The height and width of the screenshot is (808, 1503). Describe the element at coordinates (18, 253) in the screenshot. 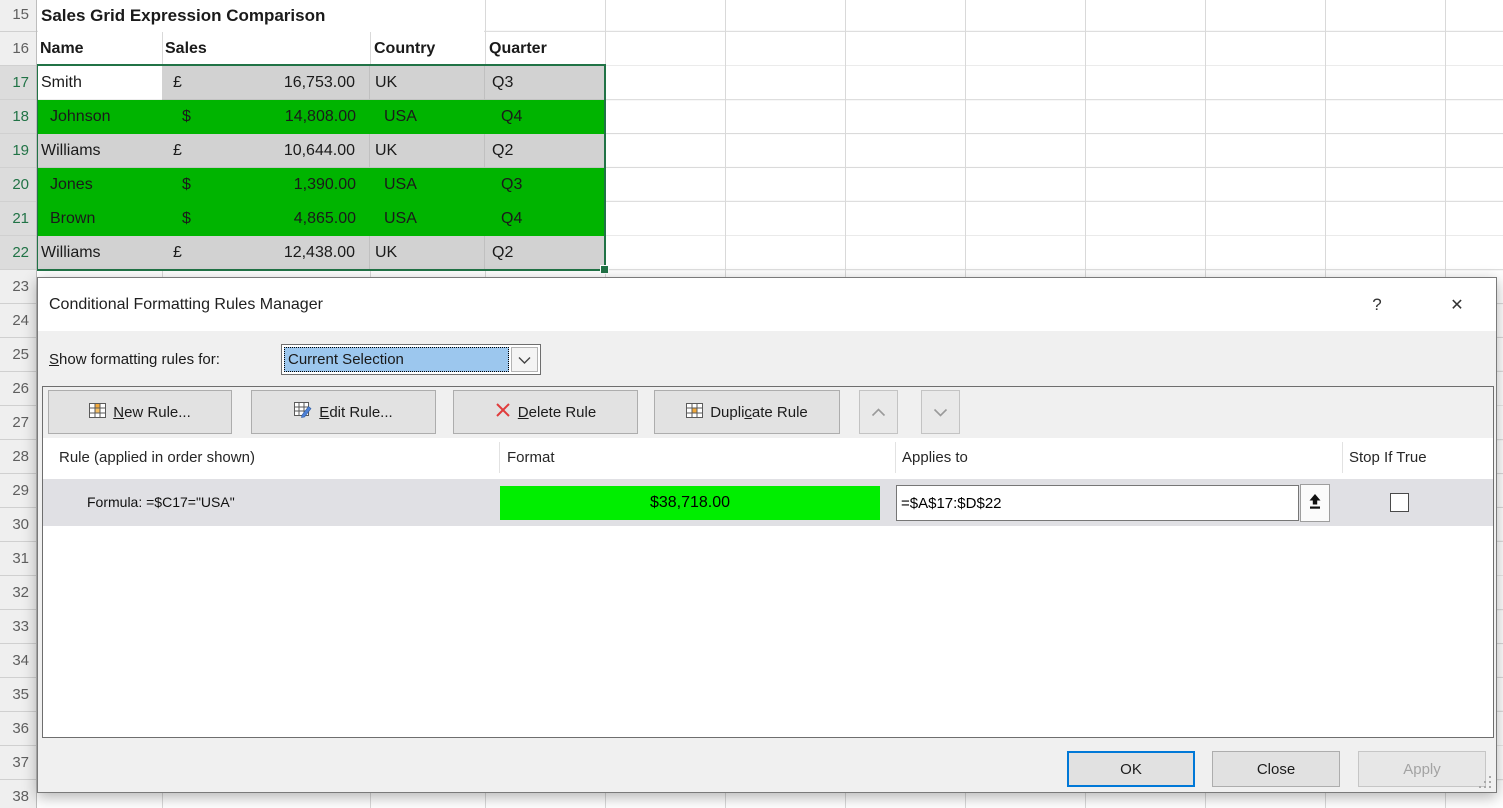

I see `row-header: 22` at that location.